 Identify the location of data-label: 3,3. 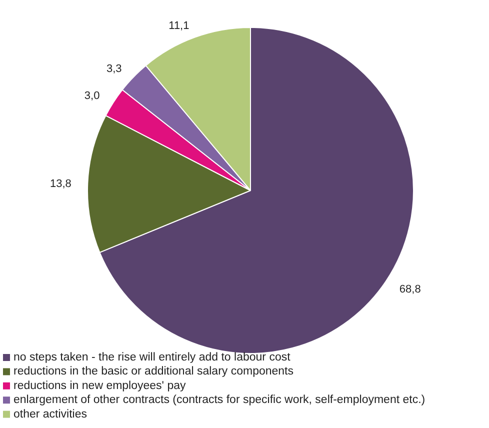
(114, 68).